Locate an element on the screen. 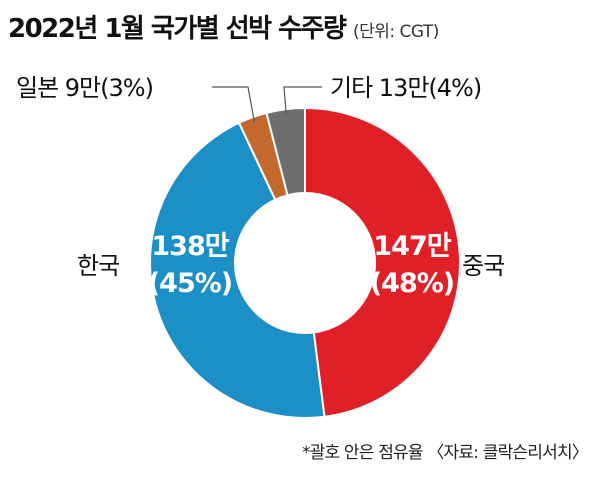 The height and width of the screenshot is (480, 600). category-label-others: 기타 13만(4%) is located at coordinates (405, 88).